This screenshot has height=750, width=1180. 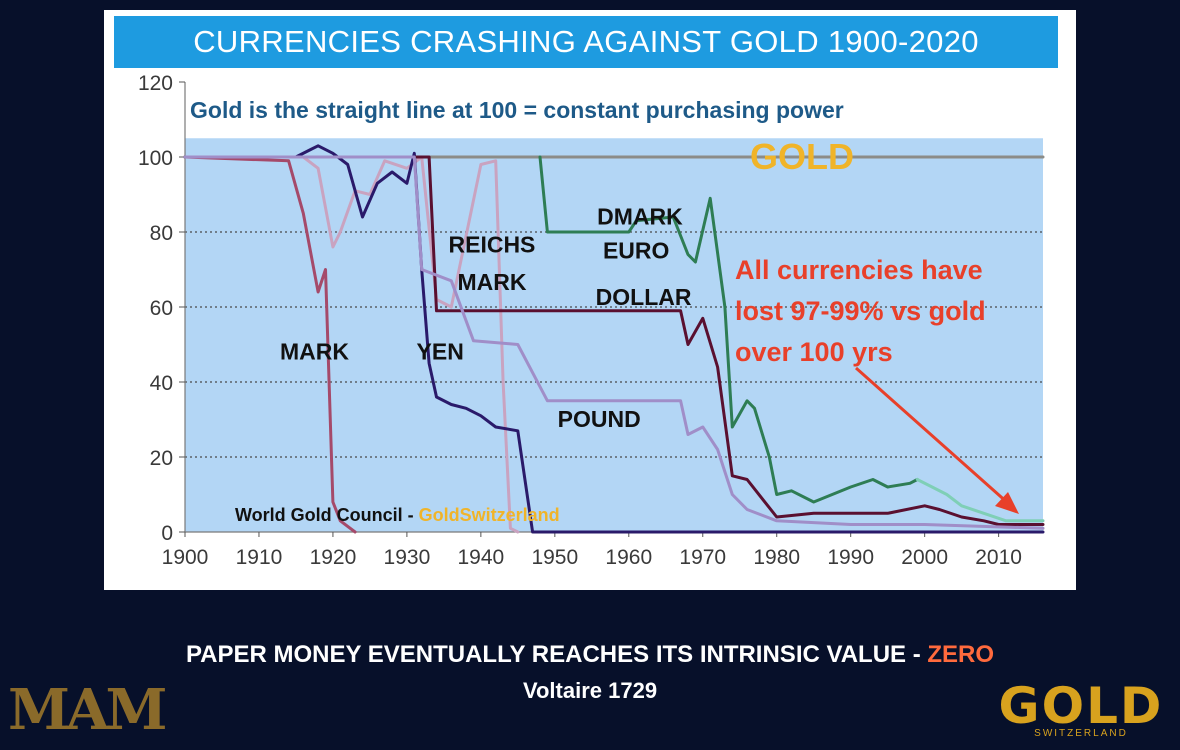 What do you see at coordinates (859, 270) in the screenshot?
I see `annotation-text: All currencies have` at bounding box center [859, 270].